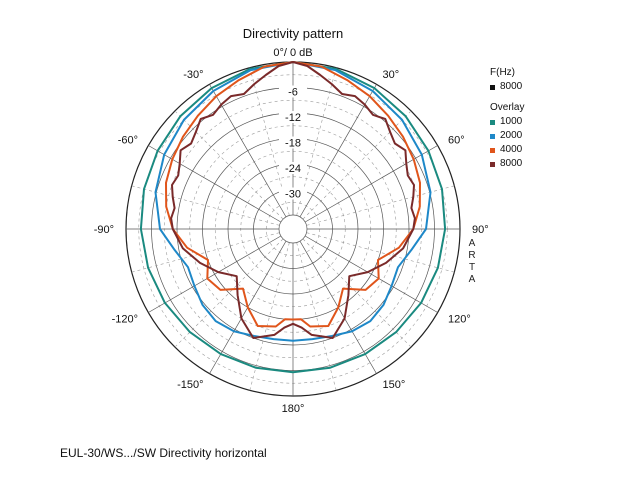 Image resolution: width=640 pixels, height=480 pixels. I want to click on legend-item-main: 8000, so click(507, 87).